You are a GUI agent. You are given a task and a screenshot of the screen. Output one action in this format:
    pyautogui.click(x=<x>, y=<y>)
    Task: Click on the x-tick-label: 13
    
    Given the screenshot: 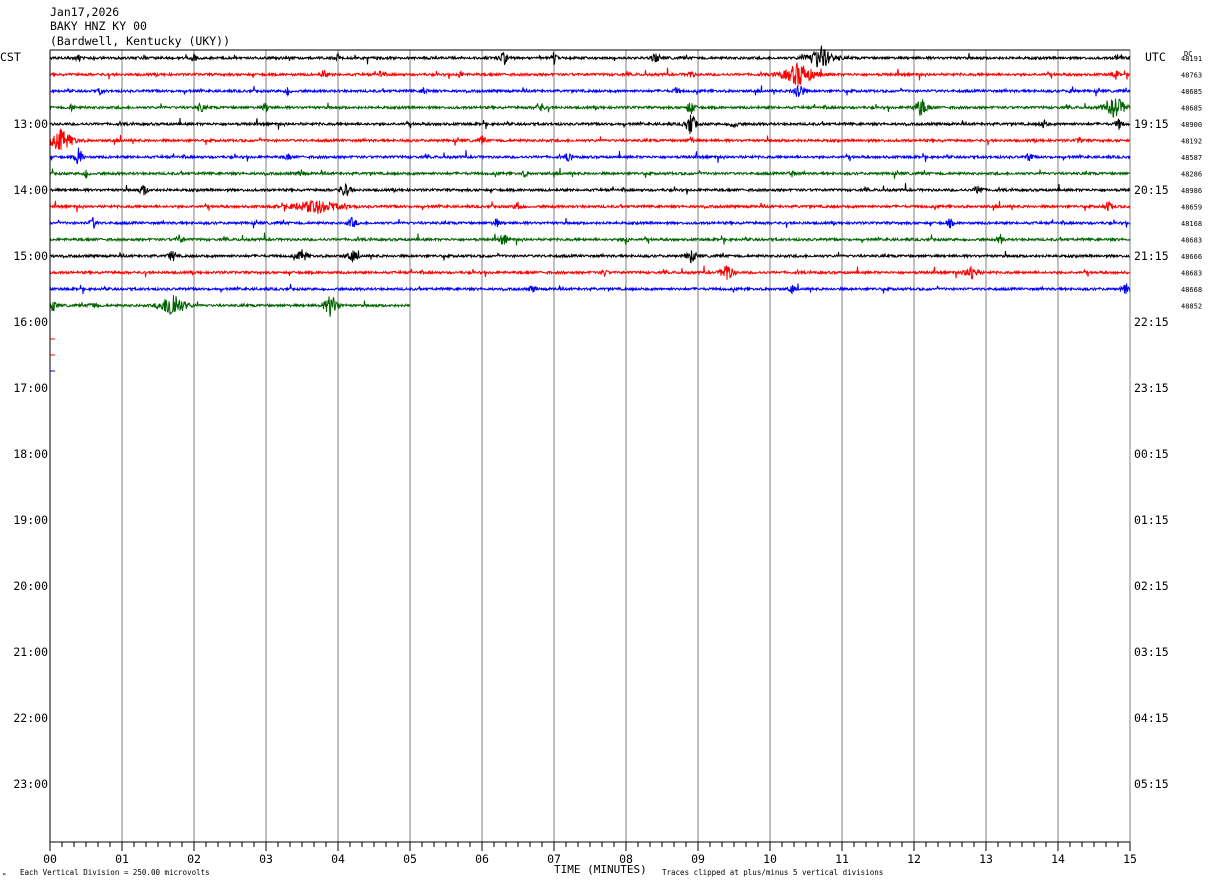 What is the action you would take?
    pyautogui.click(x=986, y=859)
    